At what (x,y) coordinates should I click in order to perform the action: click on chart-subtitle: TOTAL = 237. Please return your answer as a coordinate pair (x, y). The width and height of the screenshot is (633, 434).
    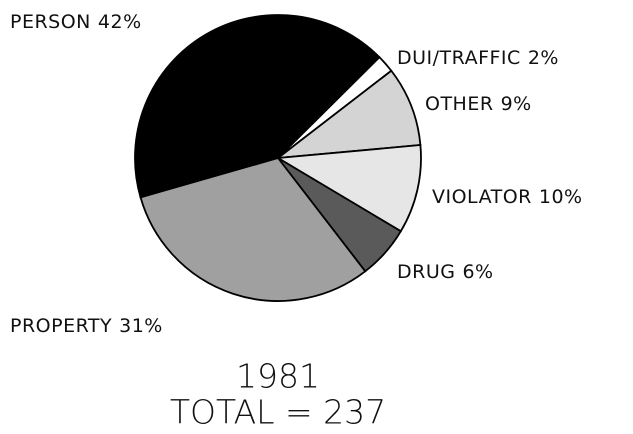
    Looking at the image, I should click on (278, 412).